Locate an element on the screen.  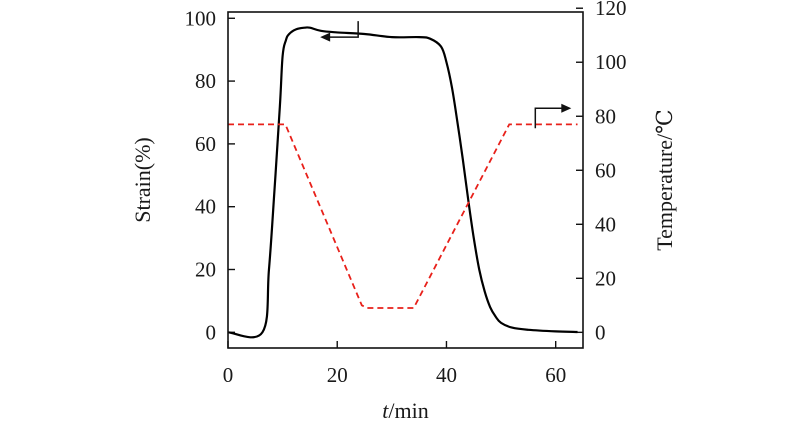
x-tick-label-40: 40 is located at coordinates (446, 375).